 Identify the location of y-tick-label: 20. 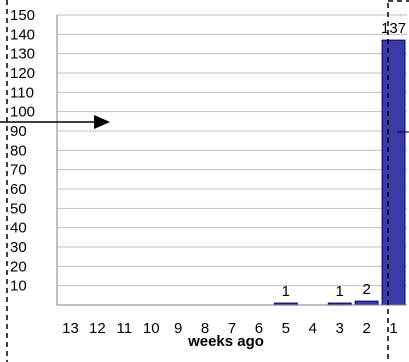
(18, 266).